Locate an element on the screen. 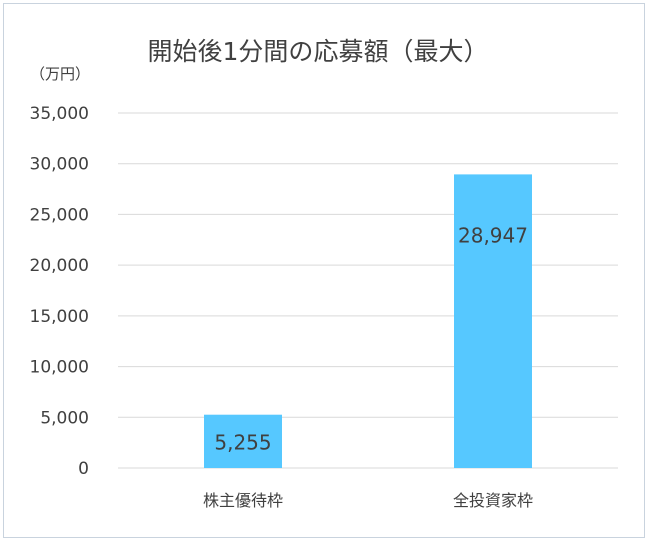  y-tick-label: 15,000 is located at coordinates (59, 317).